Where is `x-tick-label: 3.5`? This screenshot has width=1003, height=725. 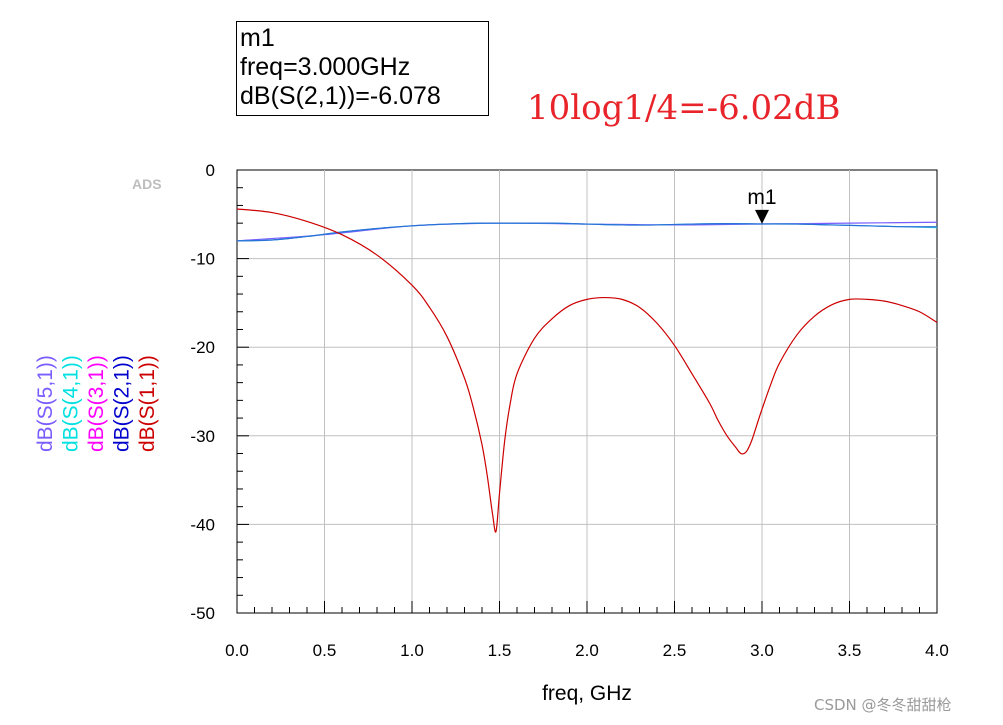 x-tick-label: 3.5 is located at coordinates (850, 650).